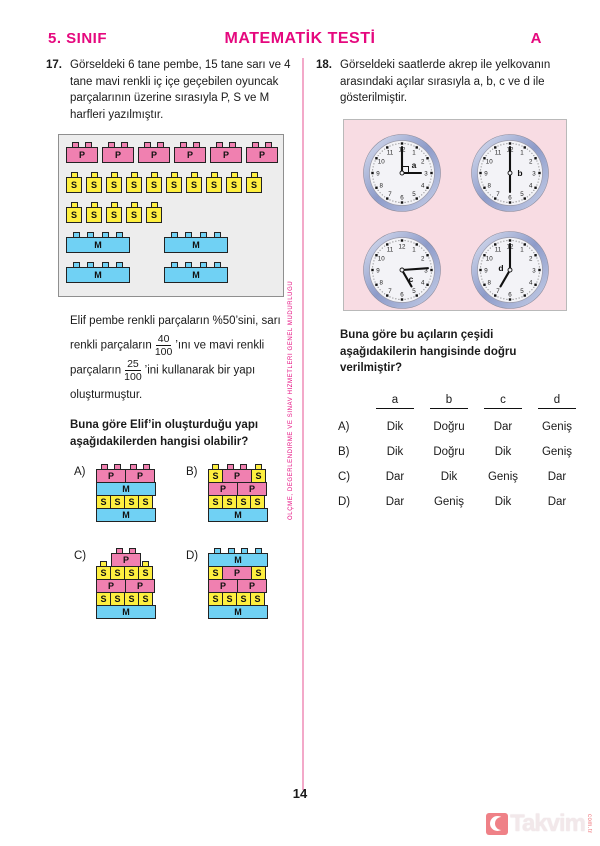  I want to click on answer-choice-label: B), so click(344, 451).